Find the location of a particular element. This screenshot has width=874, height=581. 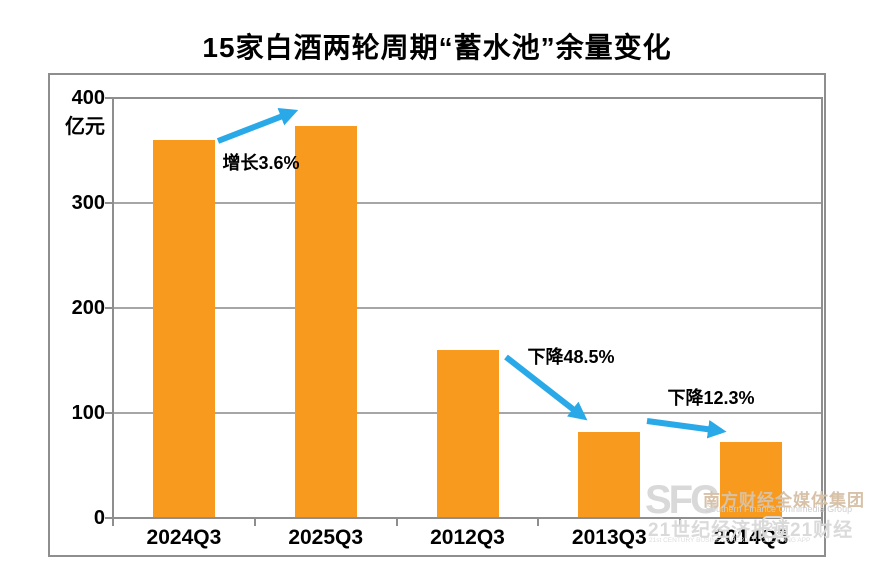

annotation-label-2: 下降12.3% is located at coordinates (711, 398).